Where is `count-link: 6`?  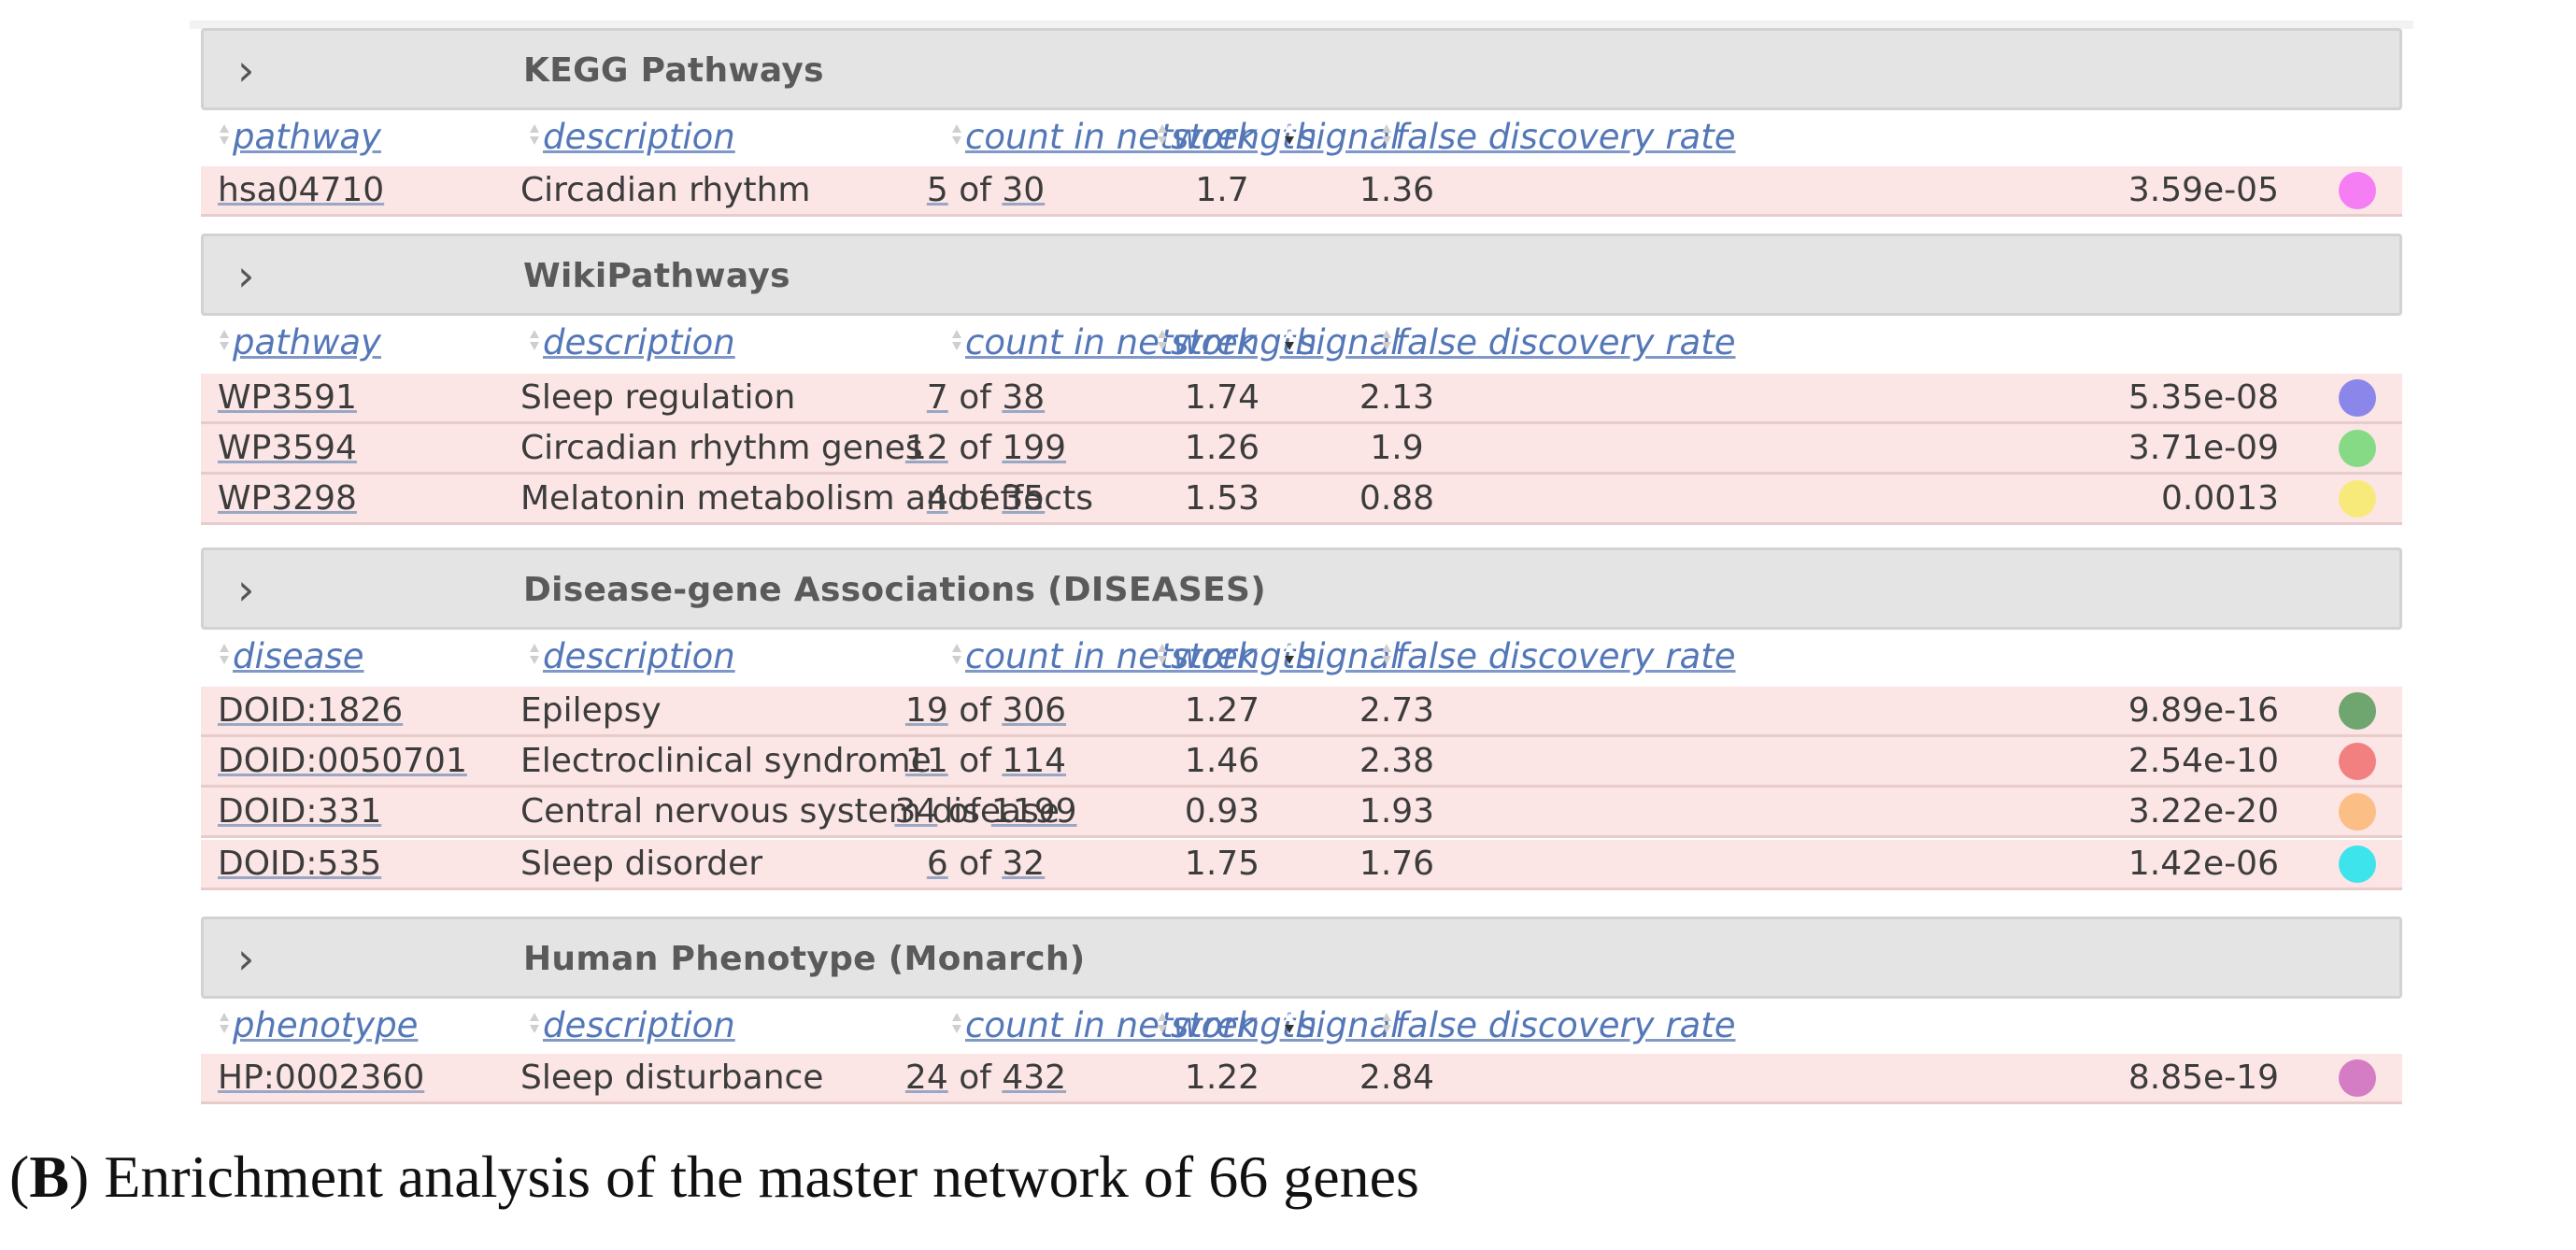
count-link: 6 is located at coordinates (937, 864).